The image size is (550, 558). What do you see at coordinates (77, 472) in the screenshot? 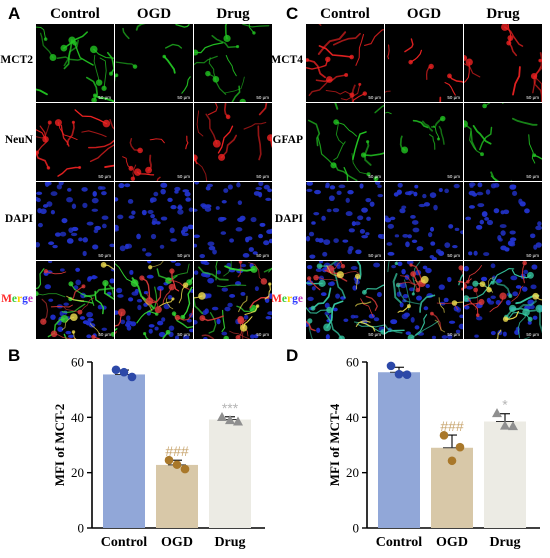
I see `panel-b-y-tick-label: 20` at bounding box center [77, 472].